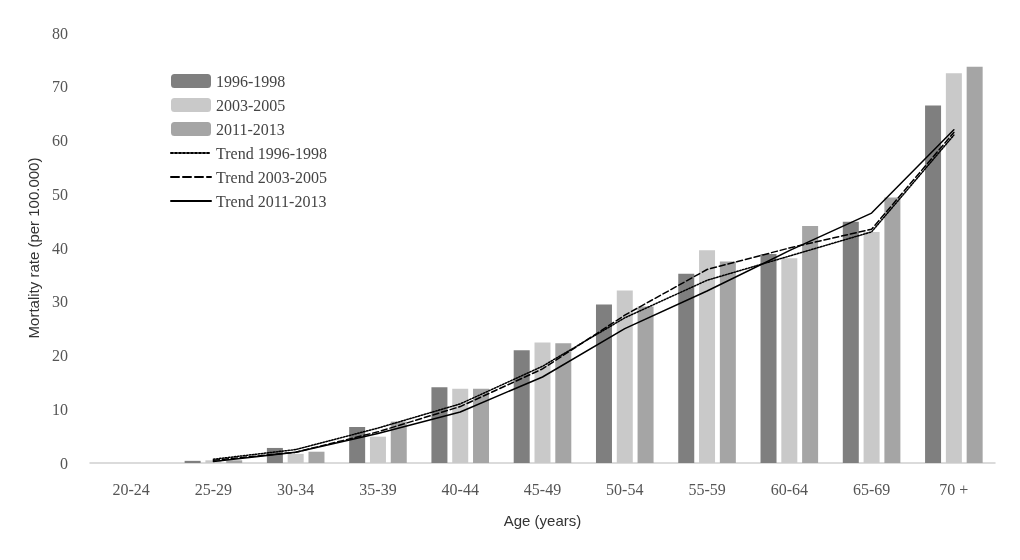  I want to click on x-tick-label: 25-29, so click(213, 489).